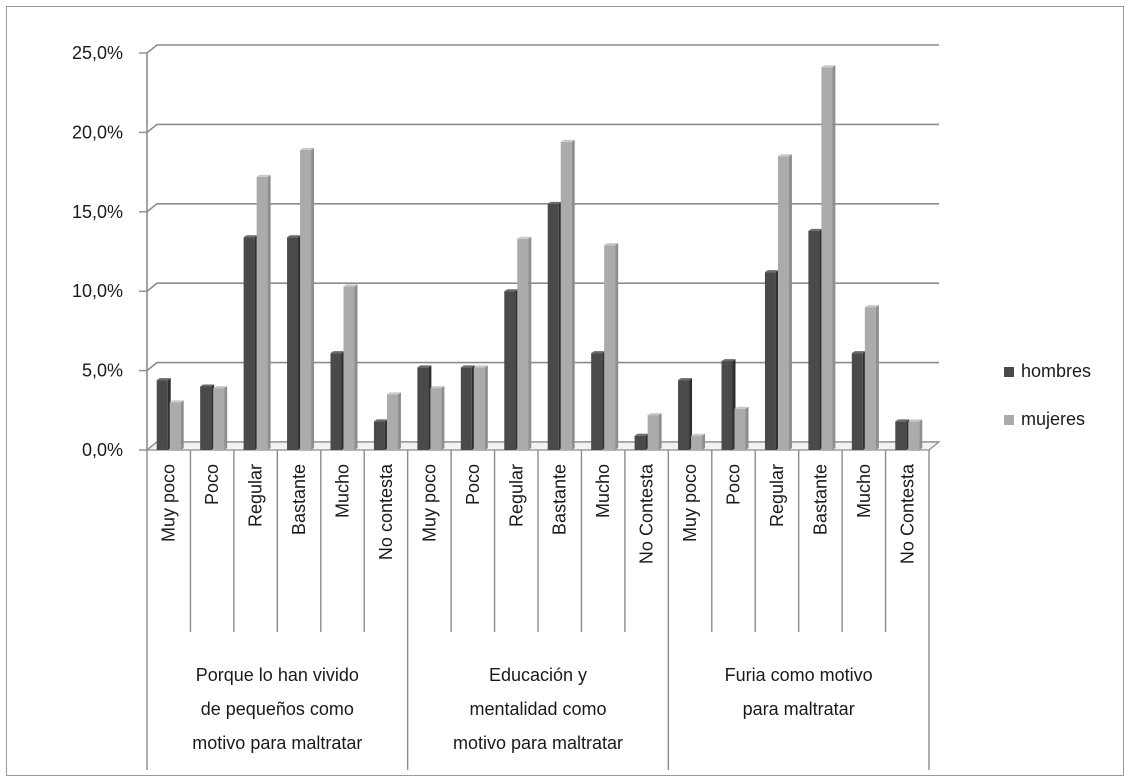 The width and height of the screenshot is (1131, 782). I want to click on y-tick-label: 10,0%, so click(97, 291).